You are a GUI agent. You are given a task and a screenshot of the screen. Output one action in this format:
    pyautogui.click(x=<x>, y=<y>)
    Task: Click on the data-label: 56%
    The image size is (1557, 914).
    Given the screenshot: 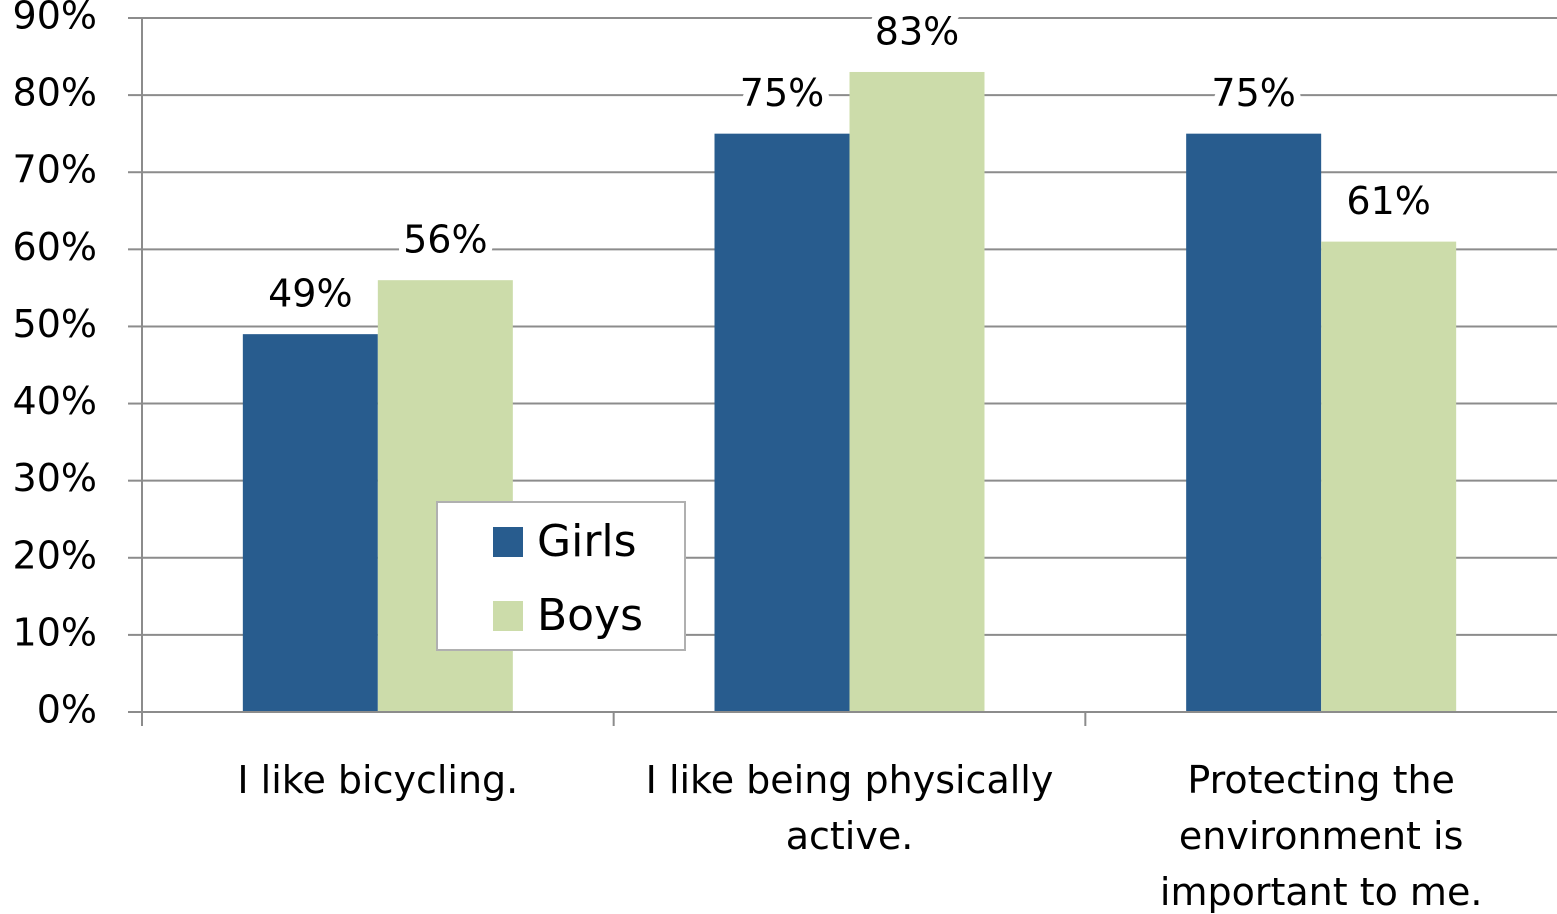 What is the action you would take?
    pyautogui.click(x=445, y=240)
    